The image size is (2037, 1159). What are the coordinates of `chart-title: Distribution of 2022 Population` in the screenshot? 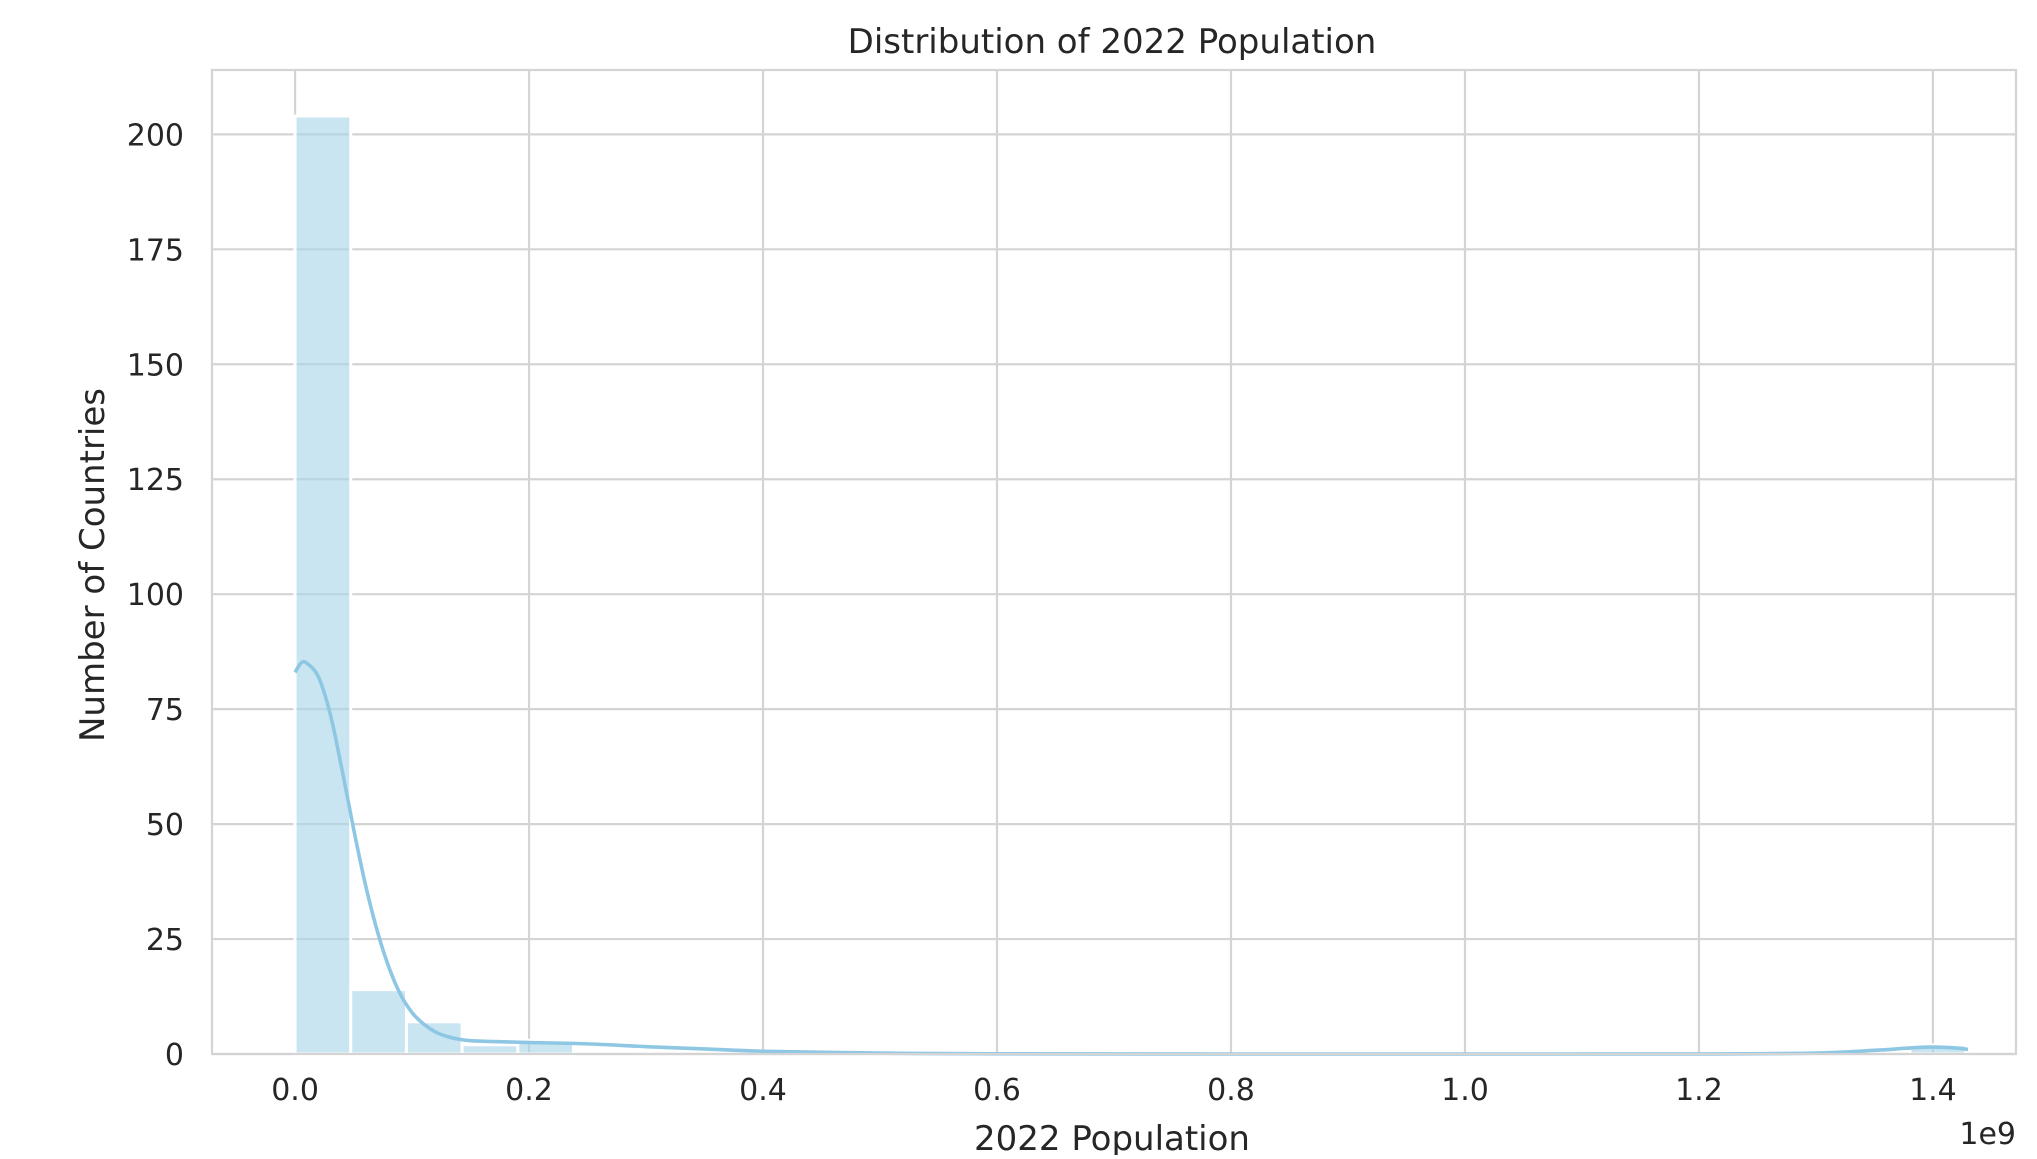 It's located at (1112, 42).